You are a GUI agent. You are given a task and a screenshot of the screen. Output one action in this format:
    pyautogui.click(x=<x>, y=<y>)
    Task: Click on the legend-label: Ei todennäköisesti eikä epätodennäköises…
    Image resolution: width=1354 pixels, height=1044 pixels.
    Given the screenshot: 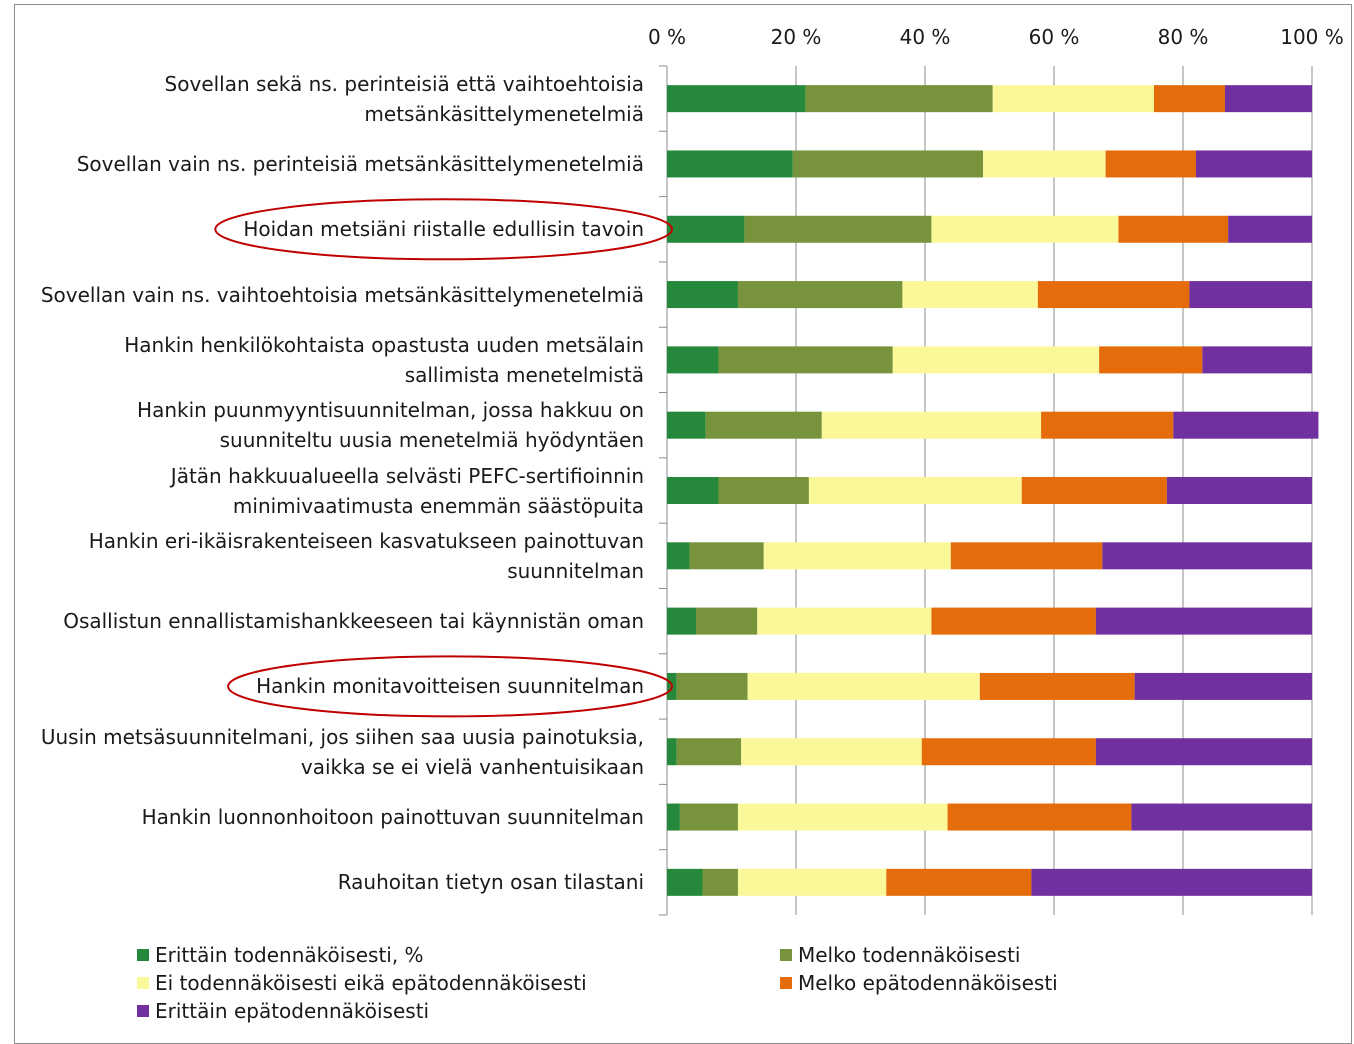 What is the action you would take?
    pyautogui.click(x=371, y=983)
    